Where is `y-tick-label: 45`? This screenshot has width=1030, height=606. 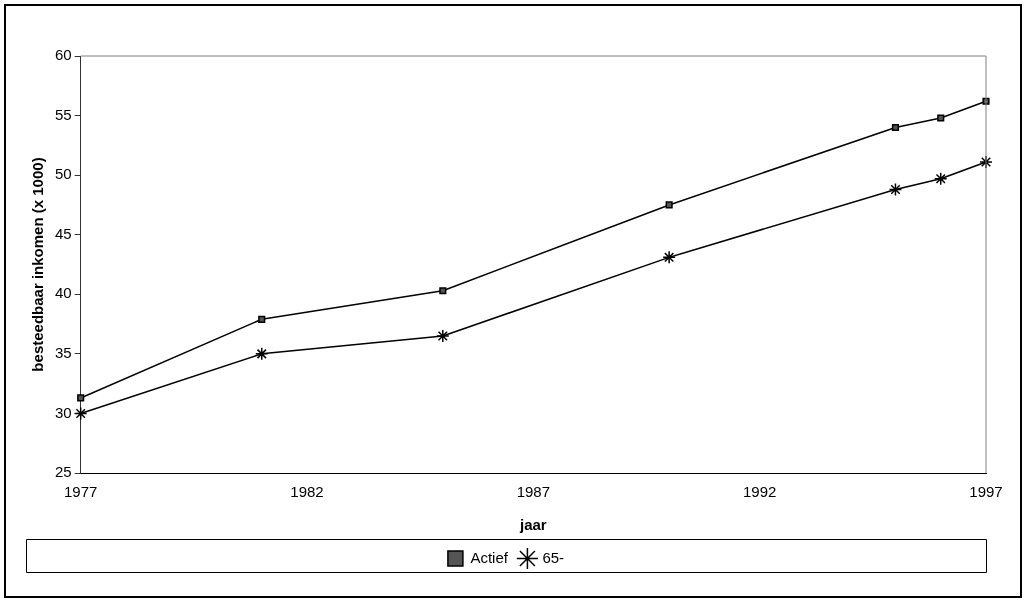 y-tick-label: 45 is located at coordinates (63, 233).